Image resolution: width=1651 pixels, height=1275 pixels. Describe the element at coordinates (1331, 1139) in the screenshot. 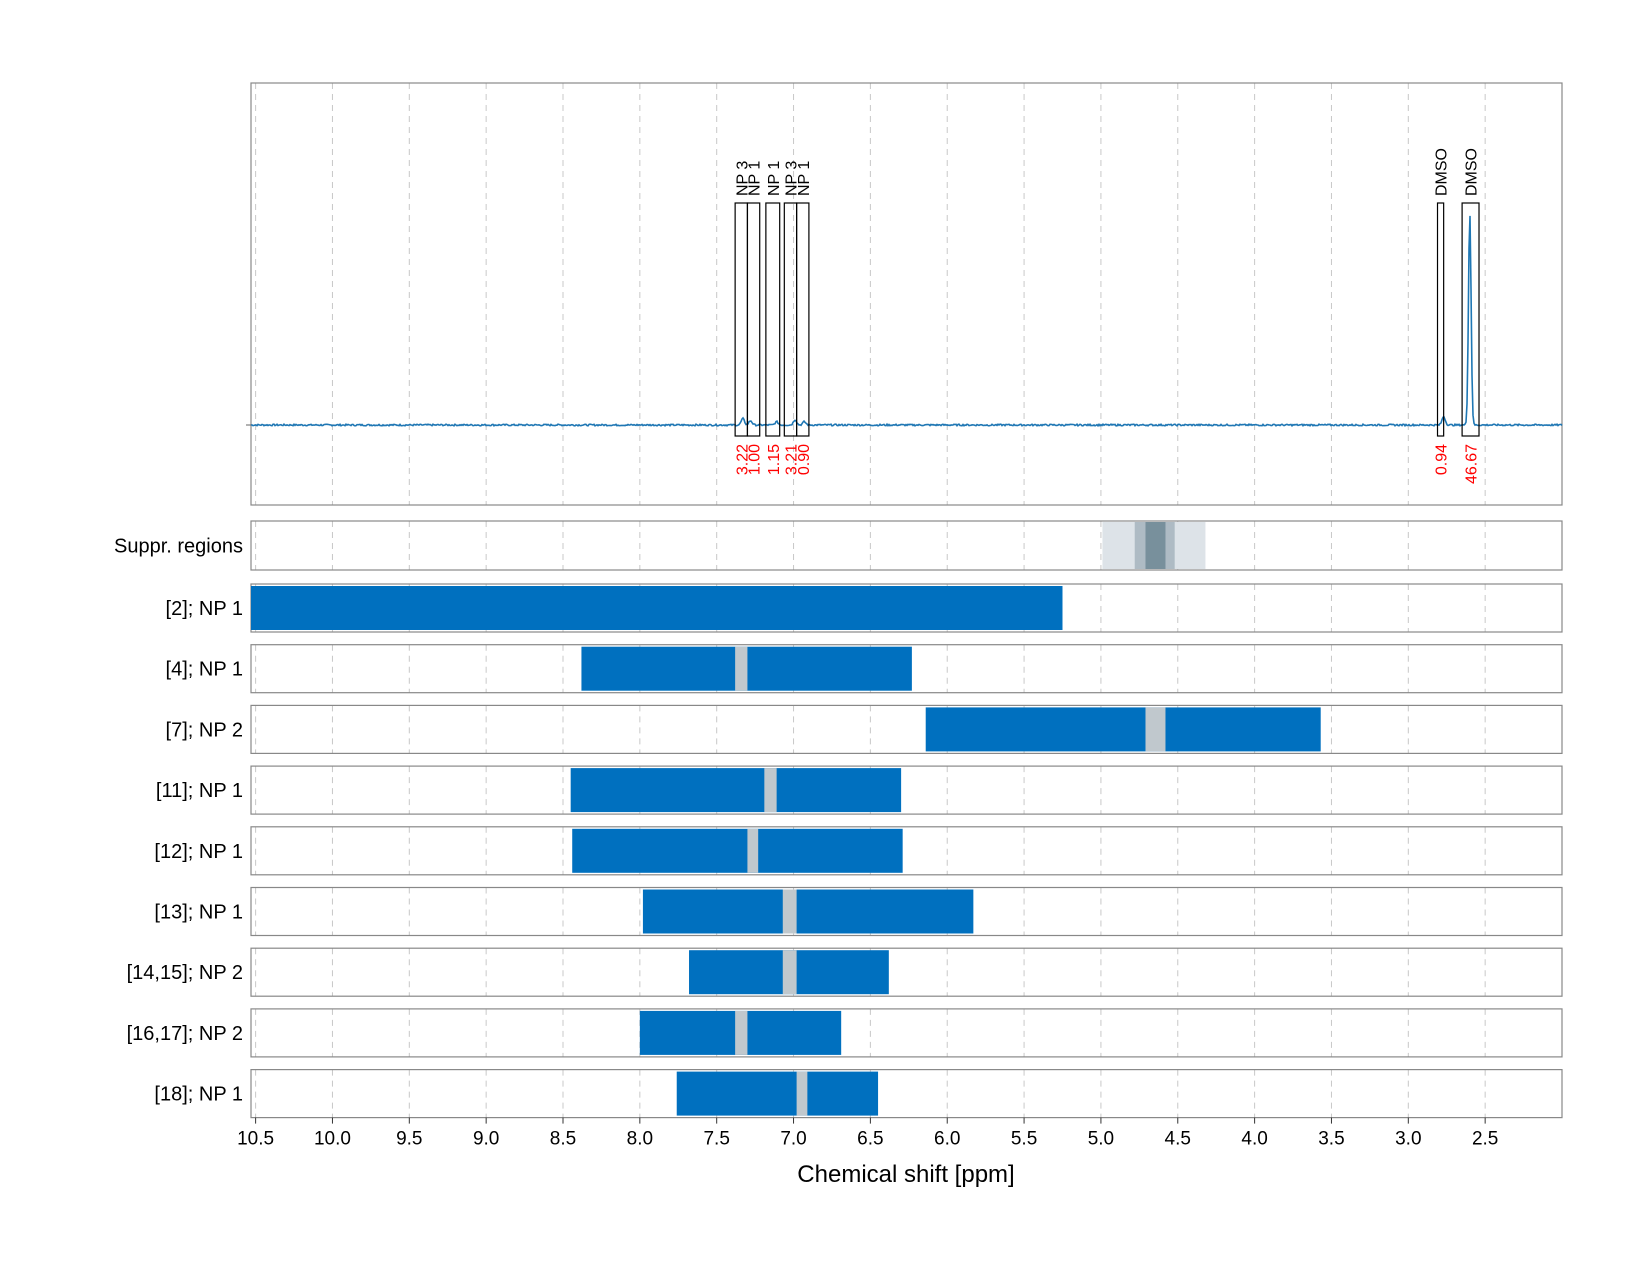

I see `x-tick-label: 3.5` at that location.